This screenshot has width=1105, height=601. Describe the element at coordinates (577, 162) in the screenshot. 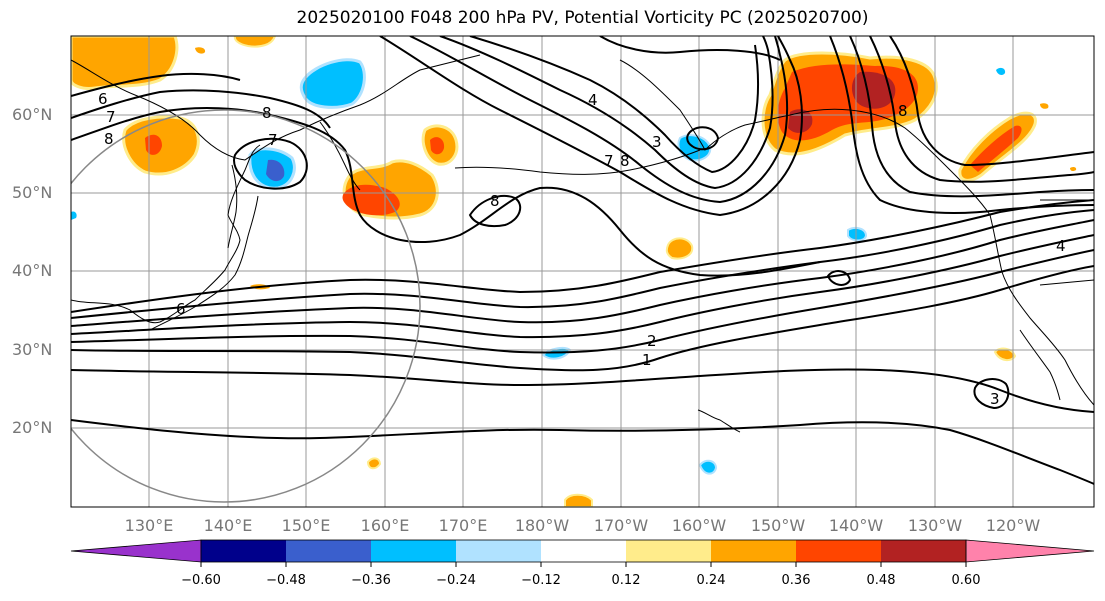

I see `coast-aleutians` at that location.